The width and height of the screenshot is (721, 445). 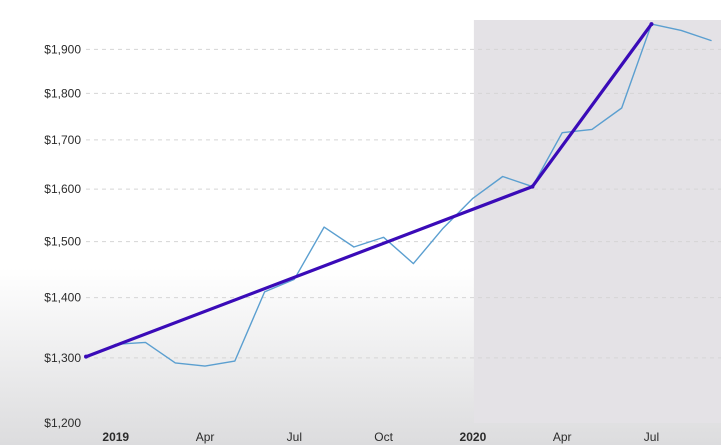 What do you see at coordinates (62, 140) in the screenshot?
I see `y-tick-label: $1,700` at bounding box center [62, 140].